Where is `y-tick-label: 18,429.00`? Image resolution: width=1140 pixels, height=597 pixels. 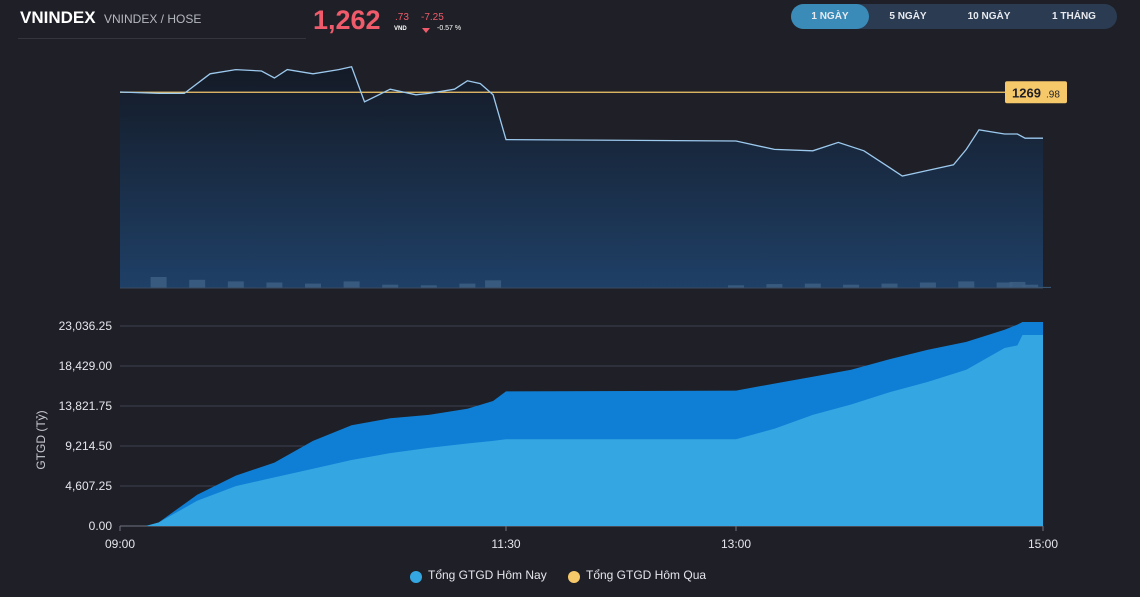 y-tick-label: 18,429.00 is located at coordinates (86, 366).